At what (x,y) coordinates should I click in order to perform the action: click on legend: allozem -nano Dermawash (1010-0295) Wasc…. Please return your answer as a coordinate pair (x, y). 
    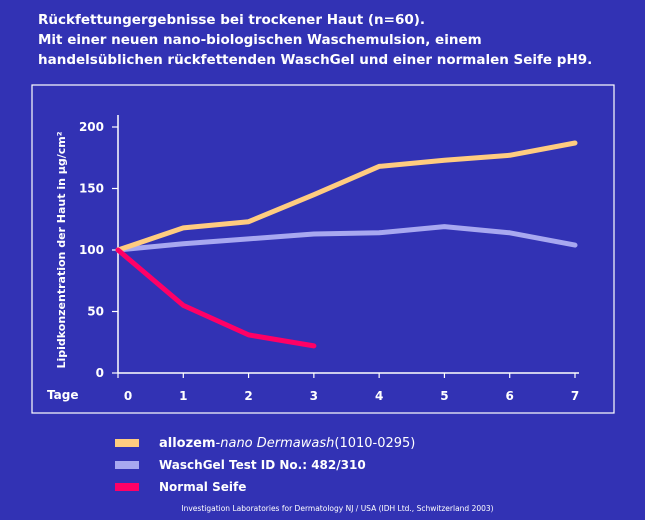
    Looking at the image, I should click on (265, 465).